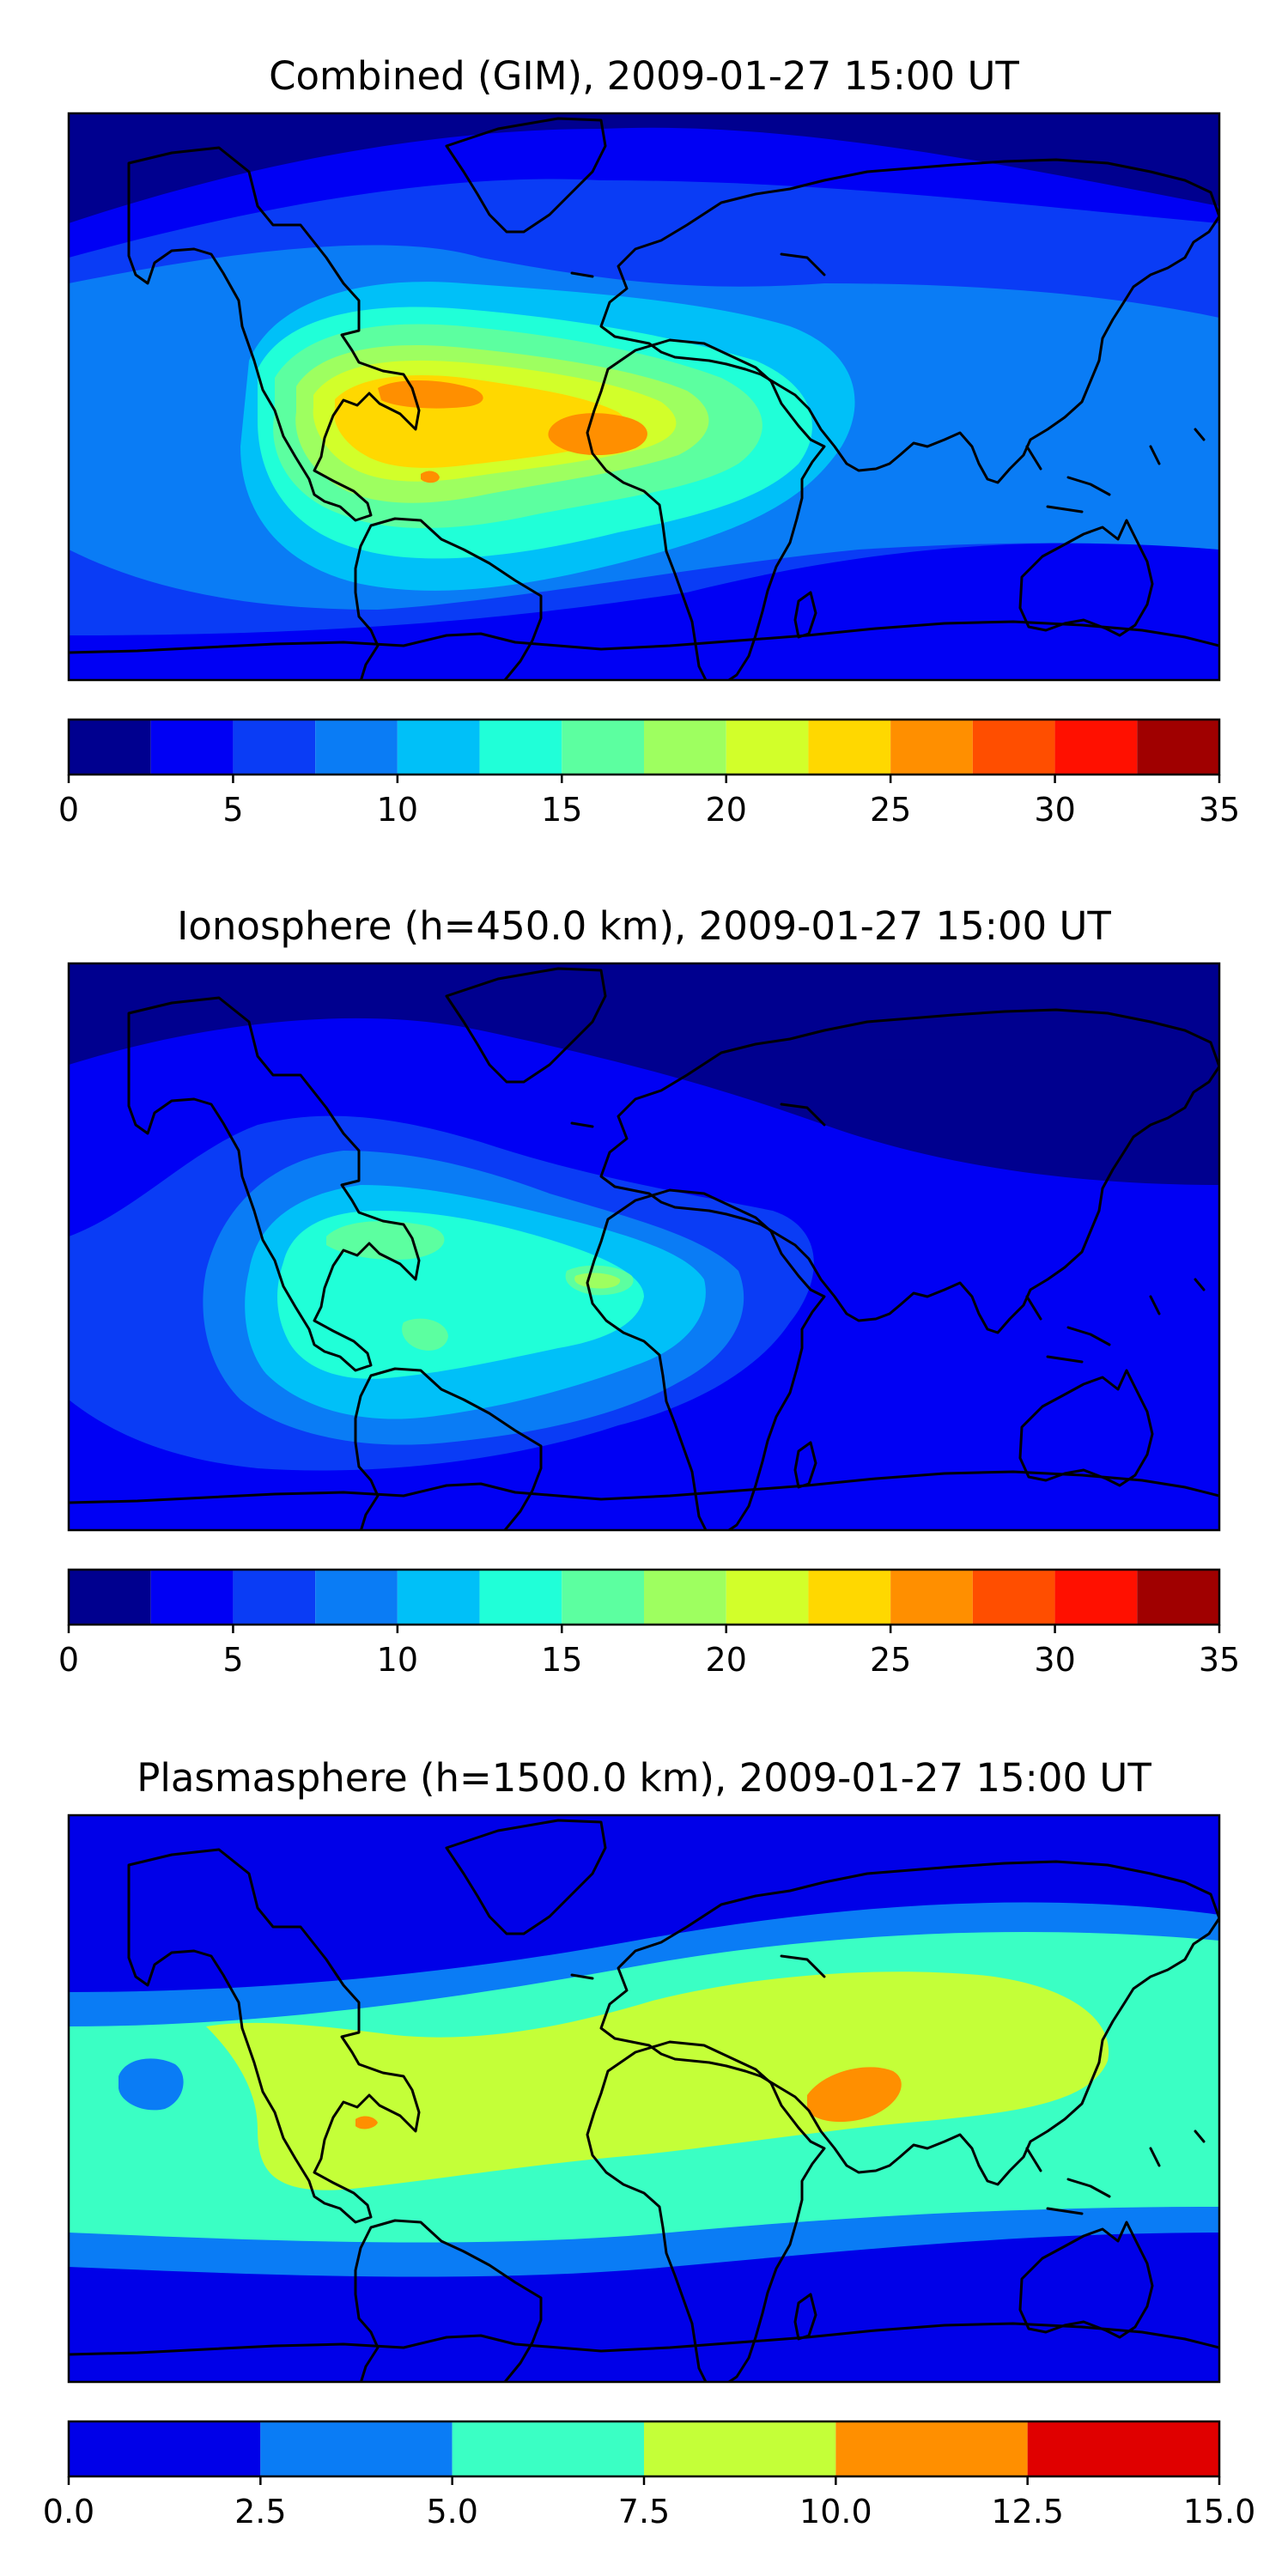 This screenshot has height=2576, width=1288. What do you see at coordinates (644, 76) in the screenshot?
I see `map-title: Combined (GIM), 2009-01-27 15:00 UT` at bounding box center [644, 76].